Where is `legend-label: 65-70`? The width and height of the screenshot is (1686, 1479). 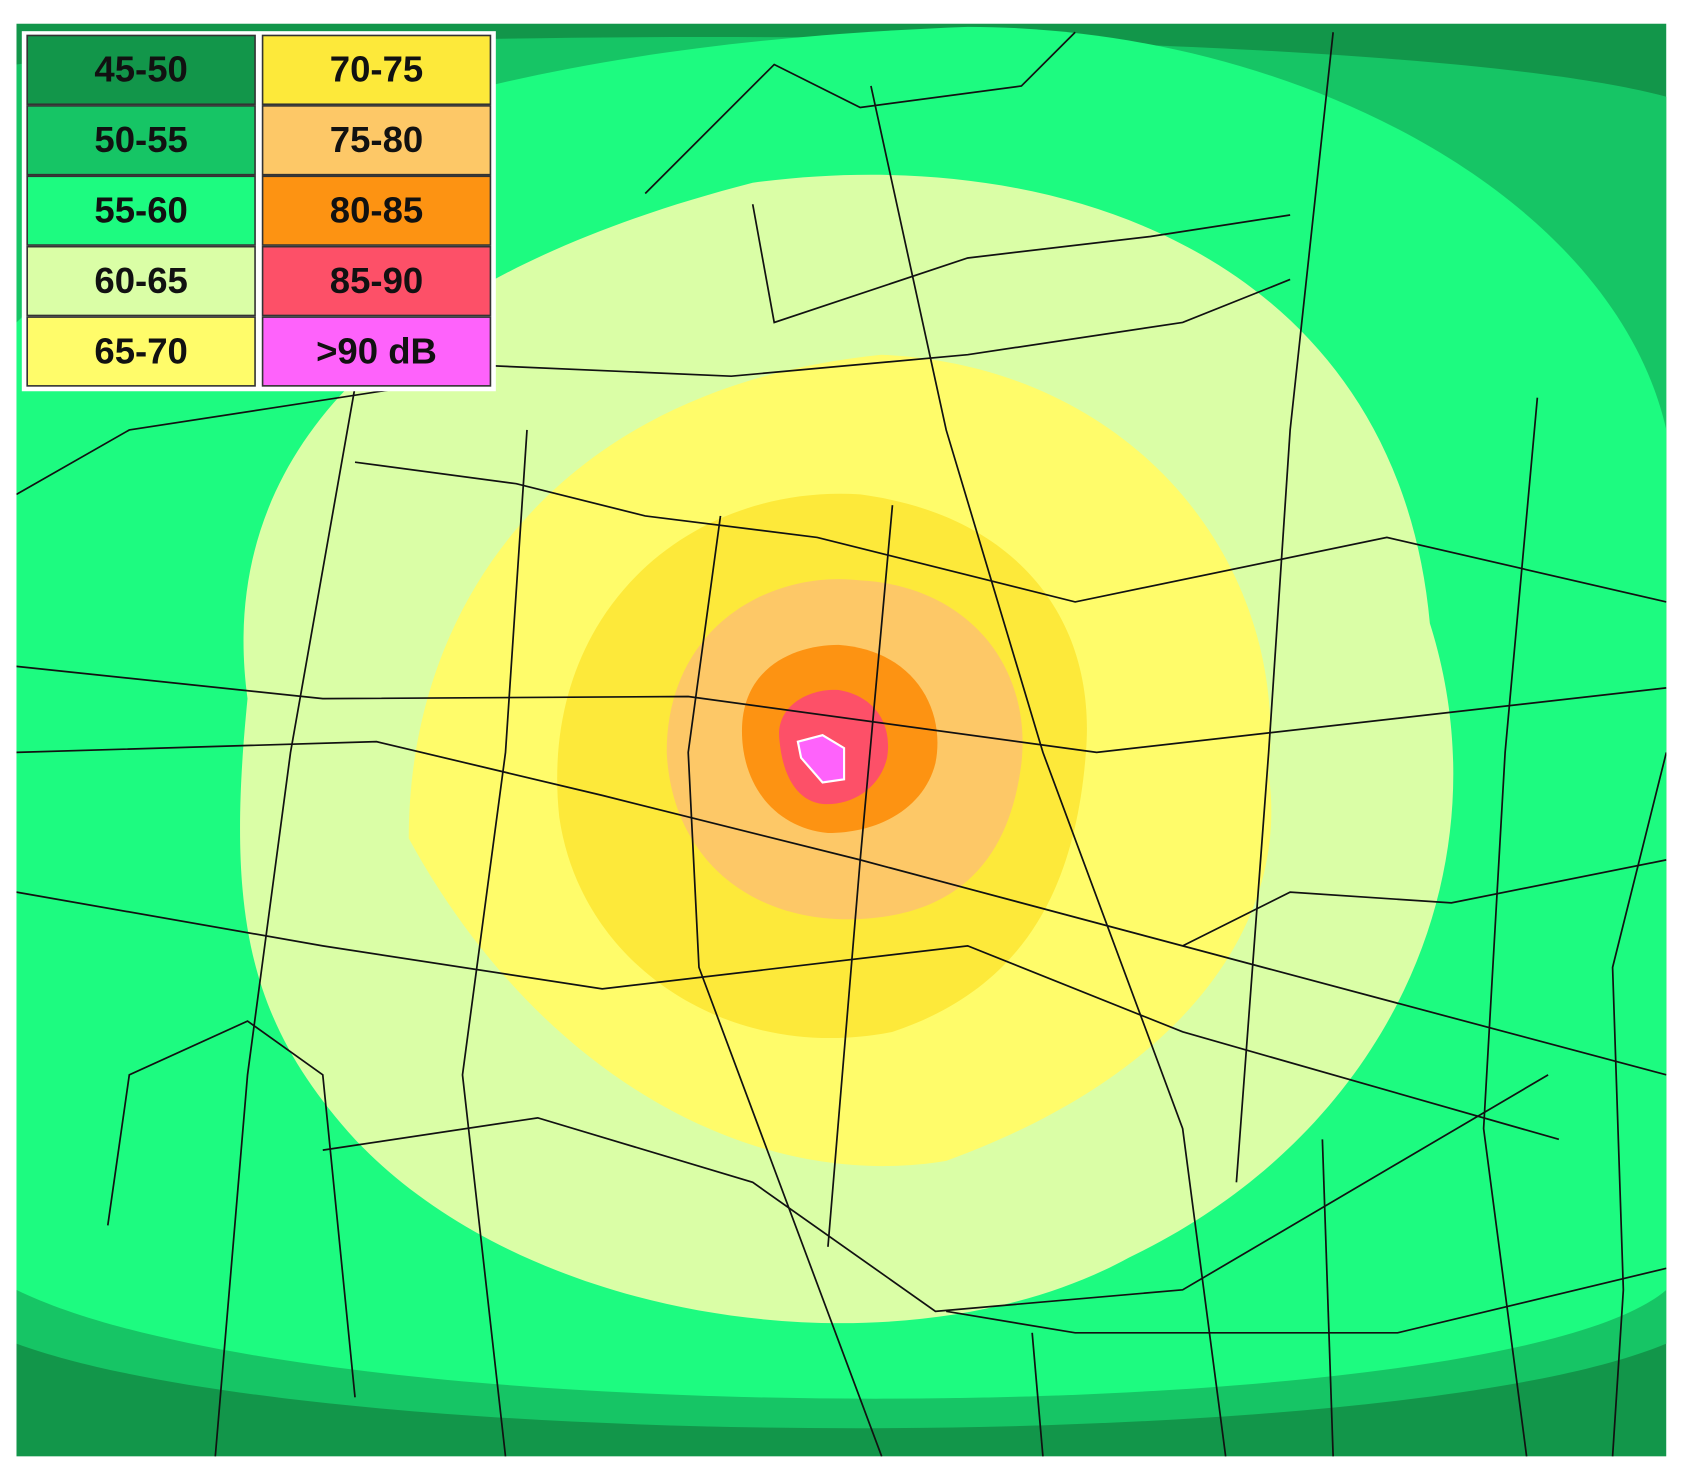 legend-label: 65-70 is located at coordinates (140, 350).